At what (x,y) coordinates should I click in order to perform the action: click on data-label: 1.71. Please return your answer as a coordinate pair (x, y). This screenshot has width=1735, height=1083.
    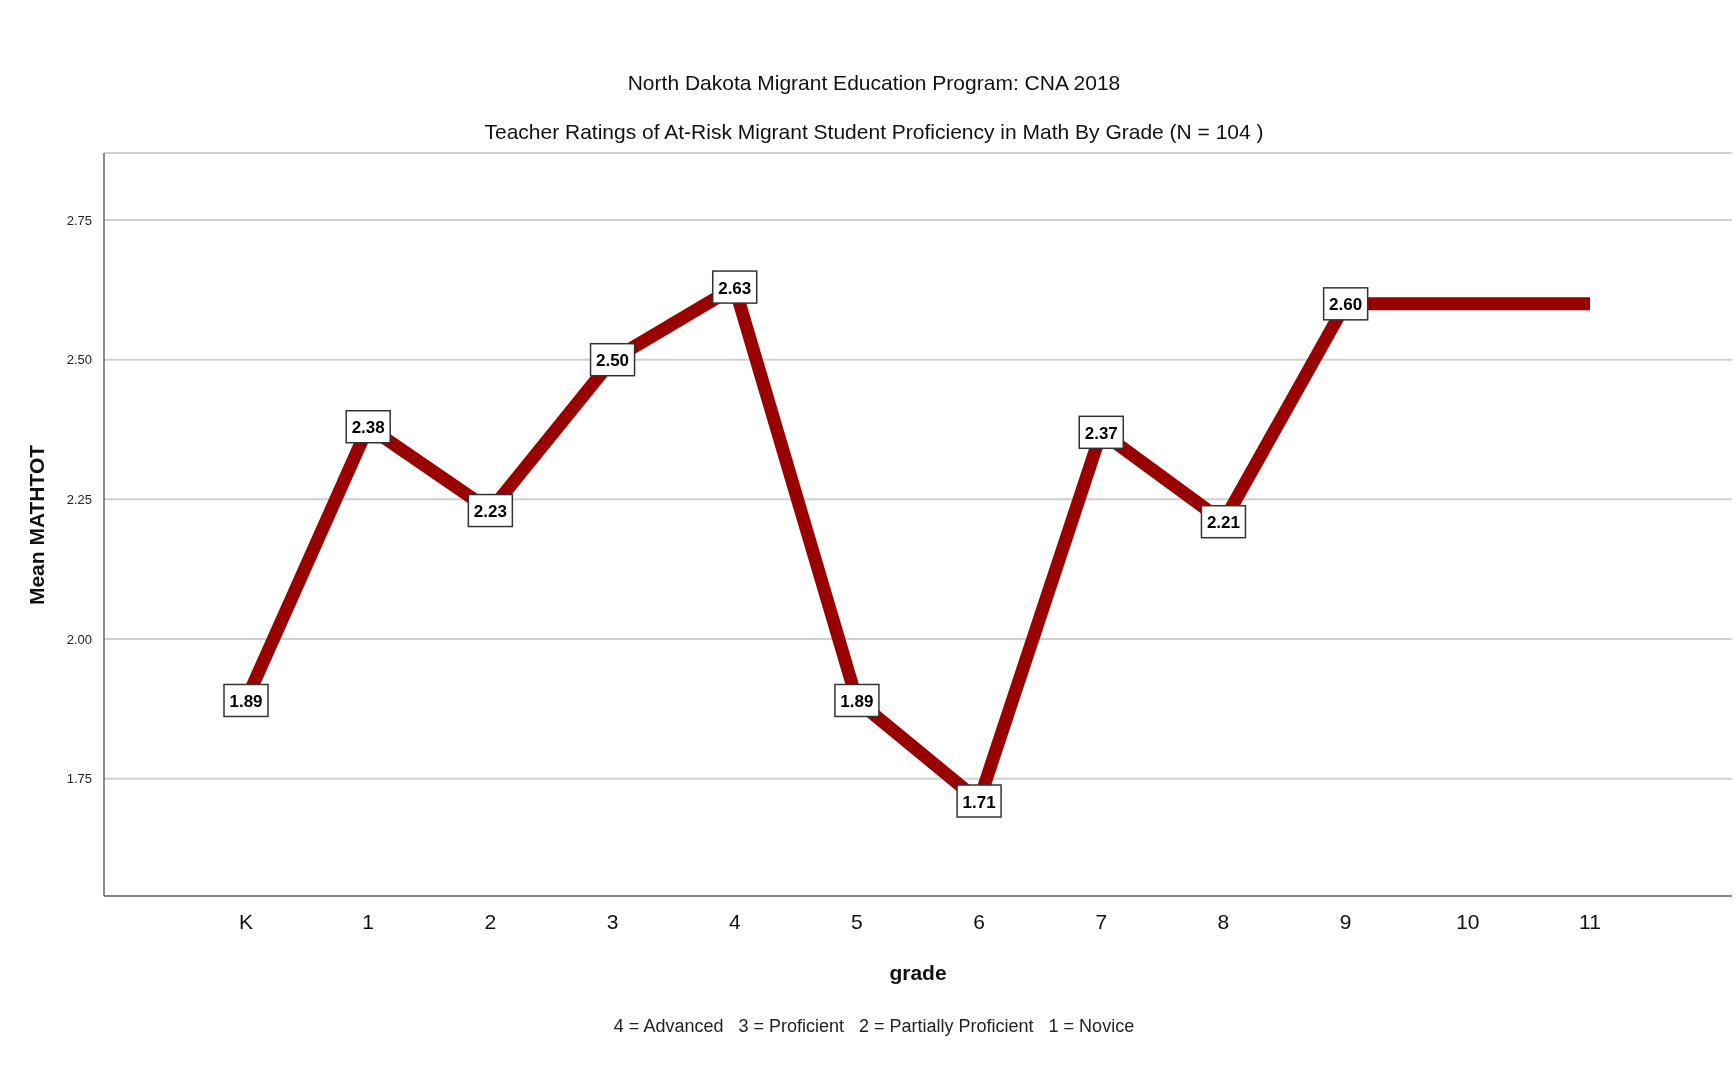
    Looking at the image, I should click on (979, 802).